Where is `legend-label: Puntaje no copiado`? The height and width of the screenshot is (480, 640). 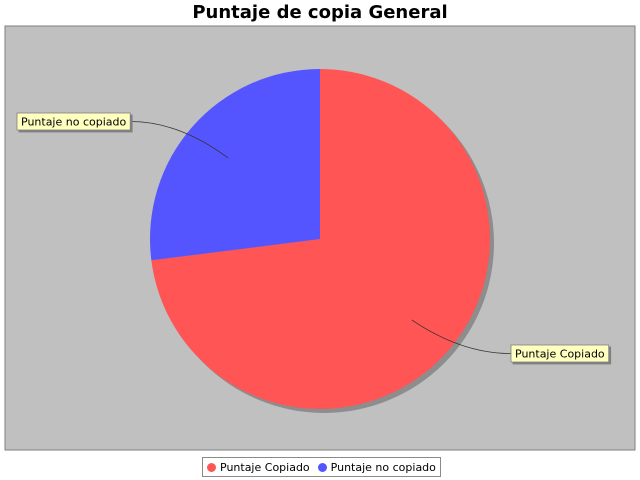 legend-label: Puntaje no copiado is located at coordinates (383, 467).